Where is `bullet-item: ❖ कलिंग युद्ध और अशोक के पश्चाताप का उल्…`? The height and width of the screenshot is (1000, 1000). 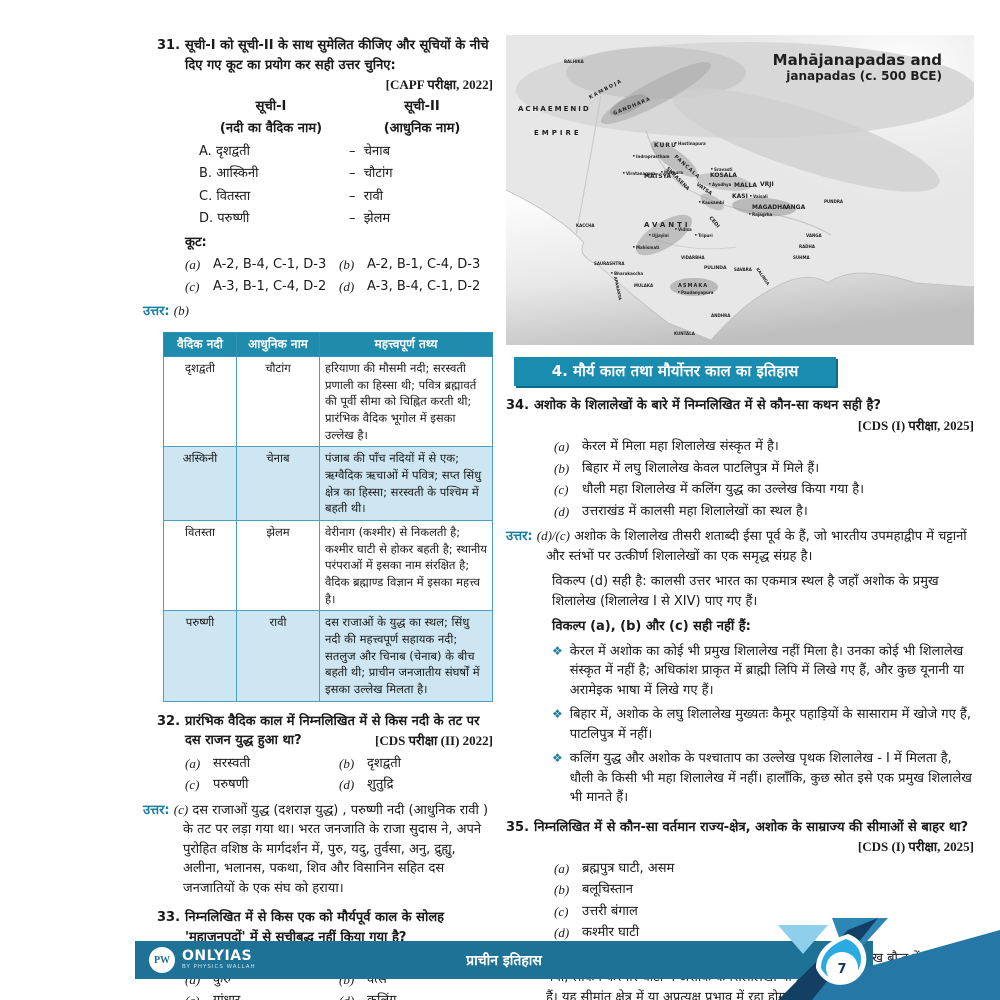
bullet-item: ❖ कलिंग युद्ध और अशोक के पश्चाताप का उल्… is located at coordinates (763, 778).